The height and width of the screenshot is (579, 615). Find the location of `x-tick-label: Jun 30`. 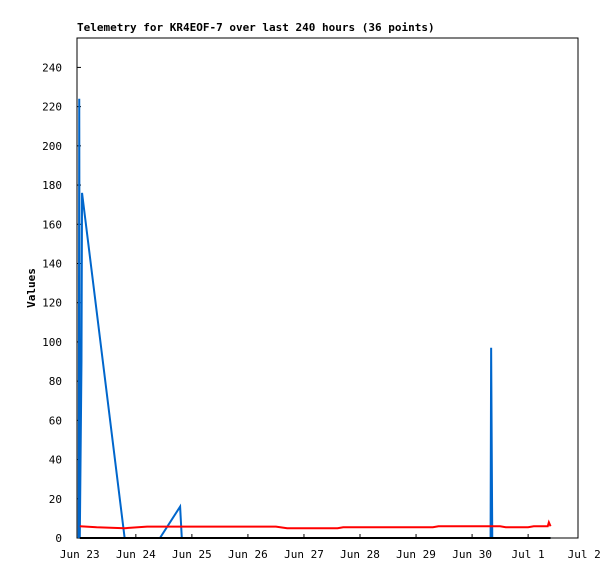

x-tick-label: Jun 30 is located at coordinates (472, 554).